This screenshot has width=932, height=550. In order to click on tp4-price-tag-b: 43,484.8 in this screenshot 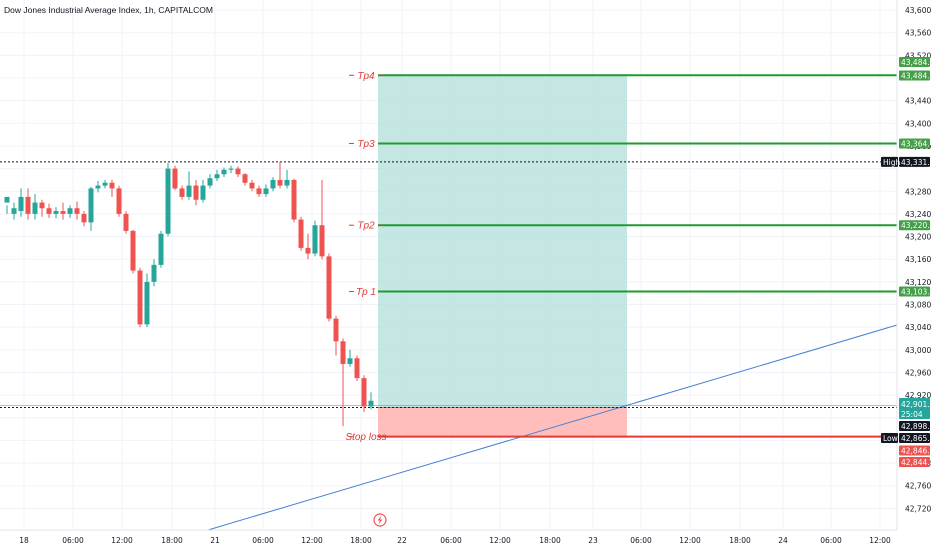, I will do `click(915, 75)`.